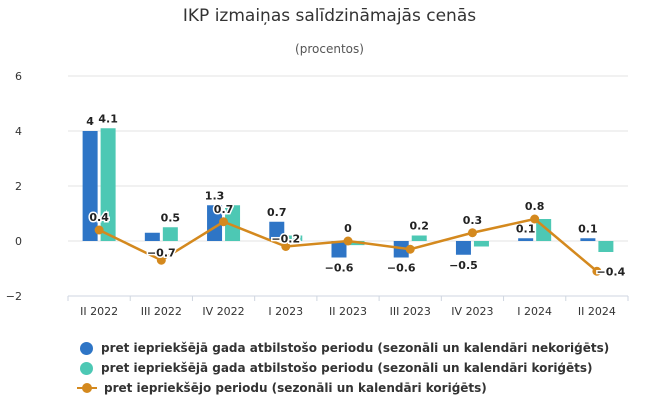  Describe the element at coordinates (348, 228) in the screenshot. I see `line-data-label: 0` at that location.